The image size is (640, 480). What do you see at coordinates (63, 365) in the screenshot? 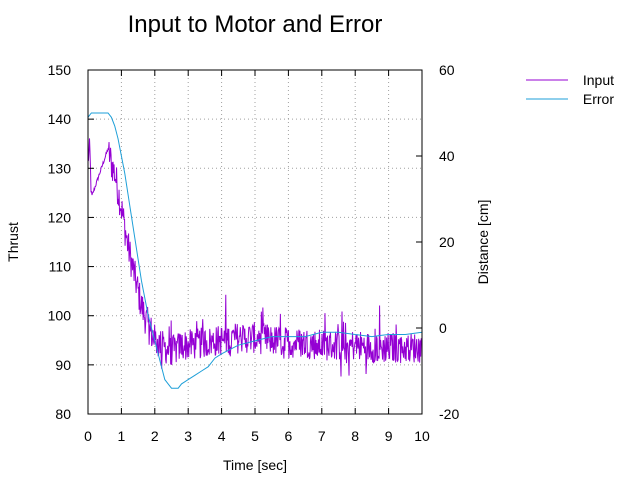
I see `y-tick-label: 90` at bounding box center [63, 365].